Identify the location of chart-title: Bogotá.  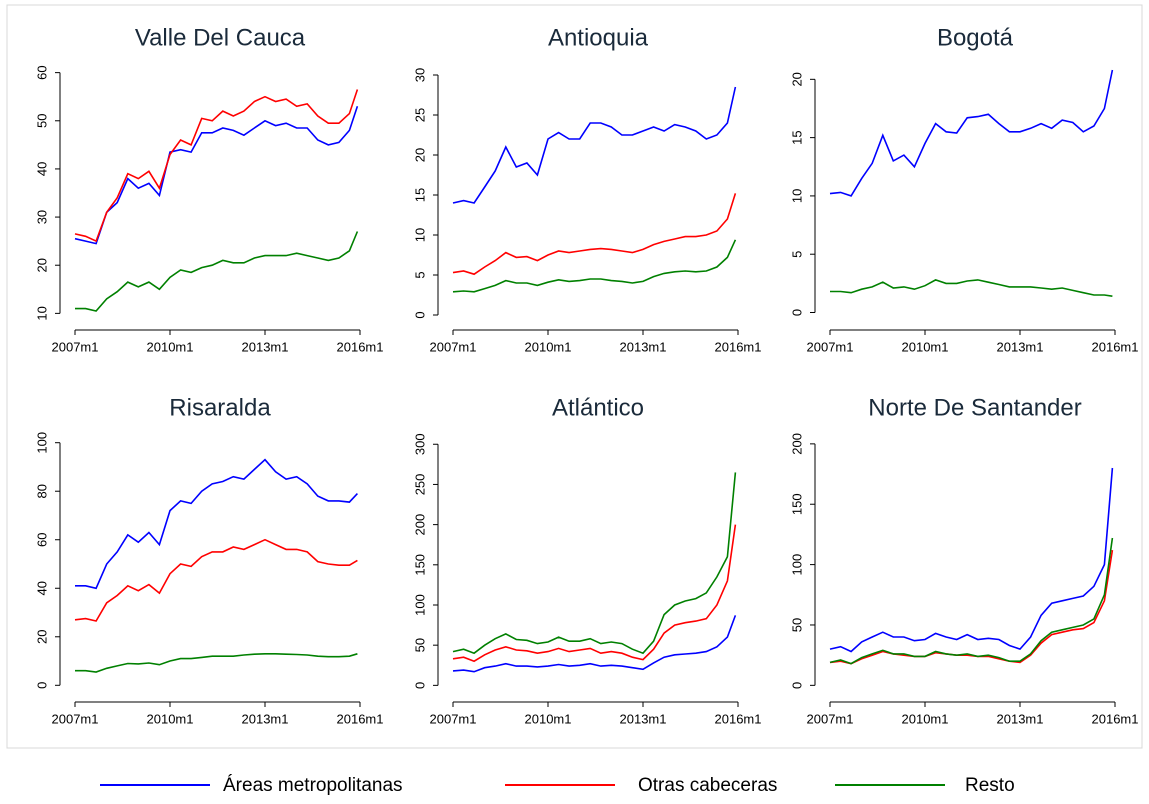
(975, 37).